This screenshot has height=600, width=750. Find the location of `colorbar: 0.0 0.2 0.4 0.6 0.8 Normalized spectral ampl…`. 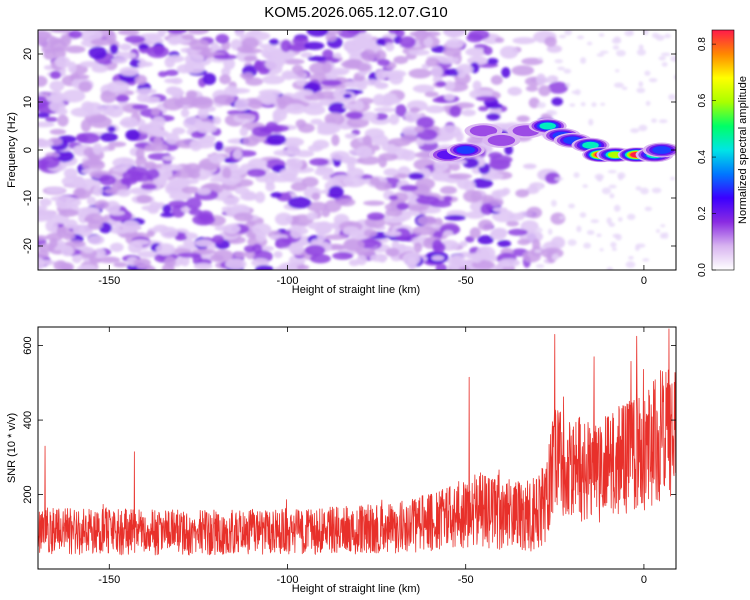

colorbar: 0.0 0.2 0.4 0.6 0.8 Normalized spectral ampl… is located at coordinates (723, 153).